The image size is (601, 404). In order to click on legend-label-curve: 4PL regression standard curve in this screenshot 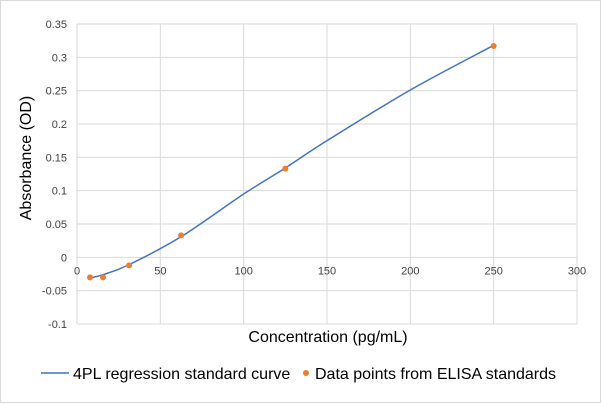, I will do `click(181, 374)`.